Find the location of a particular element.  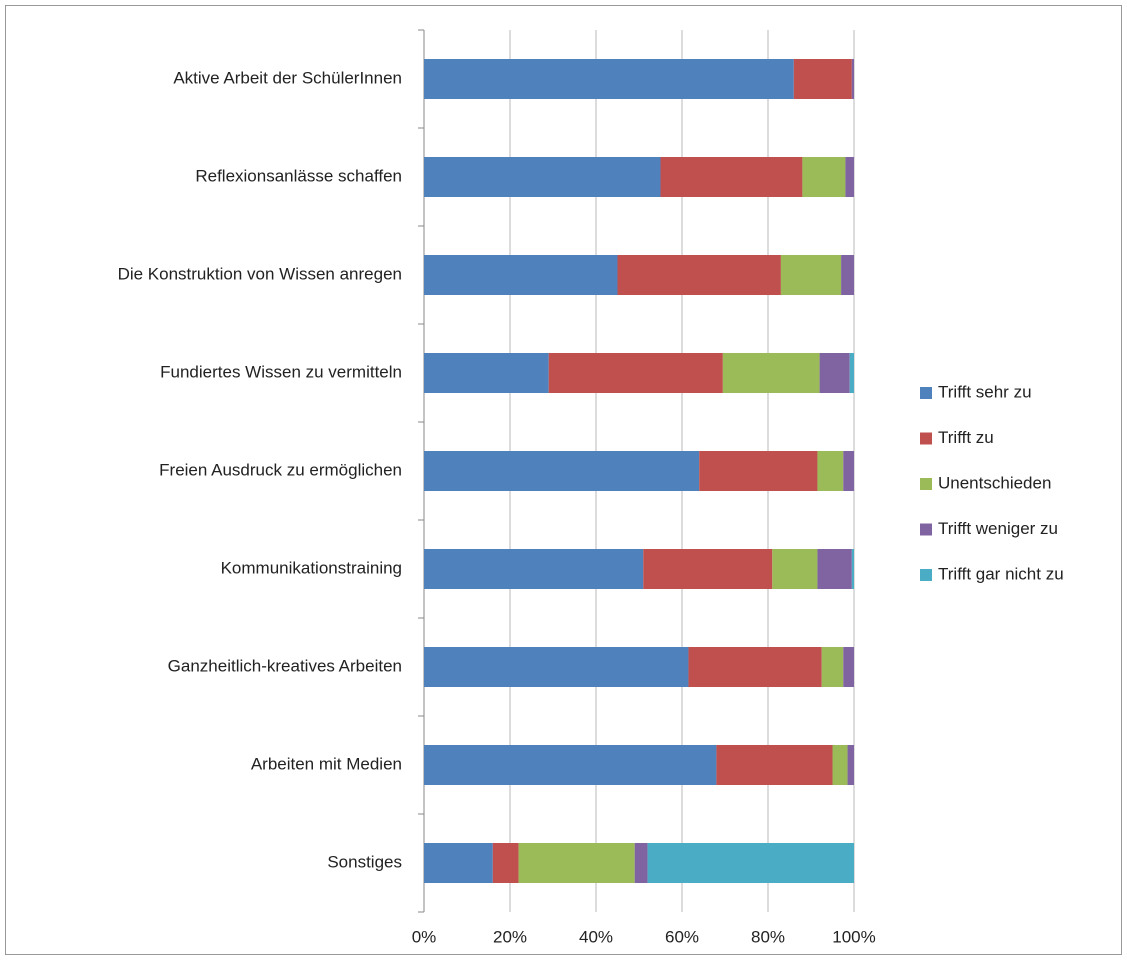

y-tick-label: Reflexionsanlässe schaffen is located at coordinates (298, 175).